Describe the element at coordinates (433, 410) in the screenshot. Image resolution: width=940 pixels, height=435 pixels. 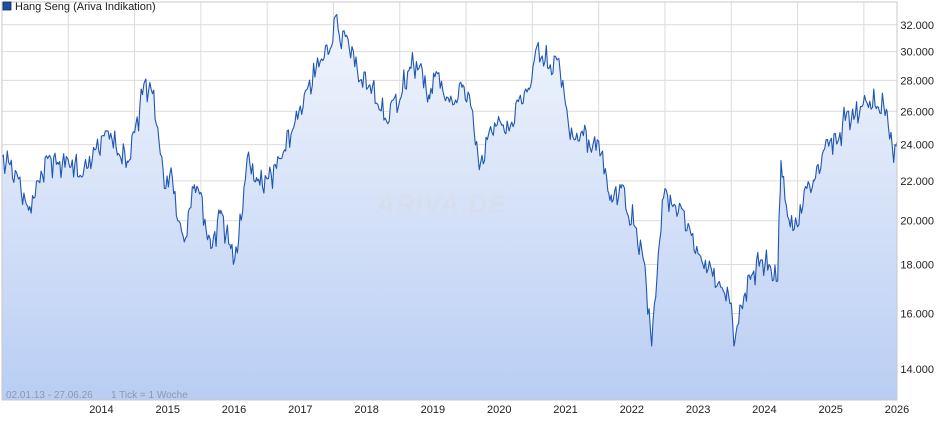
I see `x-tick-label: 2019` at that location.